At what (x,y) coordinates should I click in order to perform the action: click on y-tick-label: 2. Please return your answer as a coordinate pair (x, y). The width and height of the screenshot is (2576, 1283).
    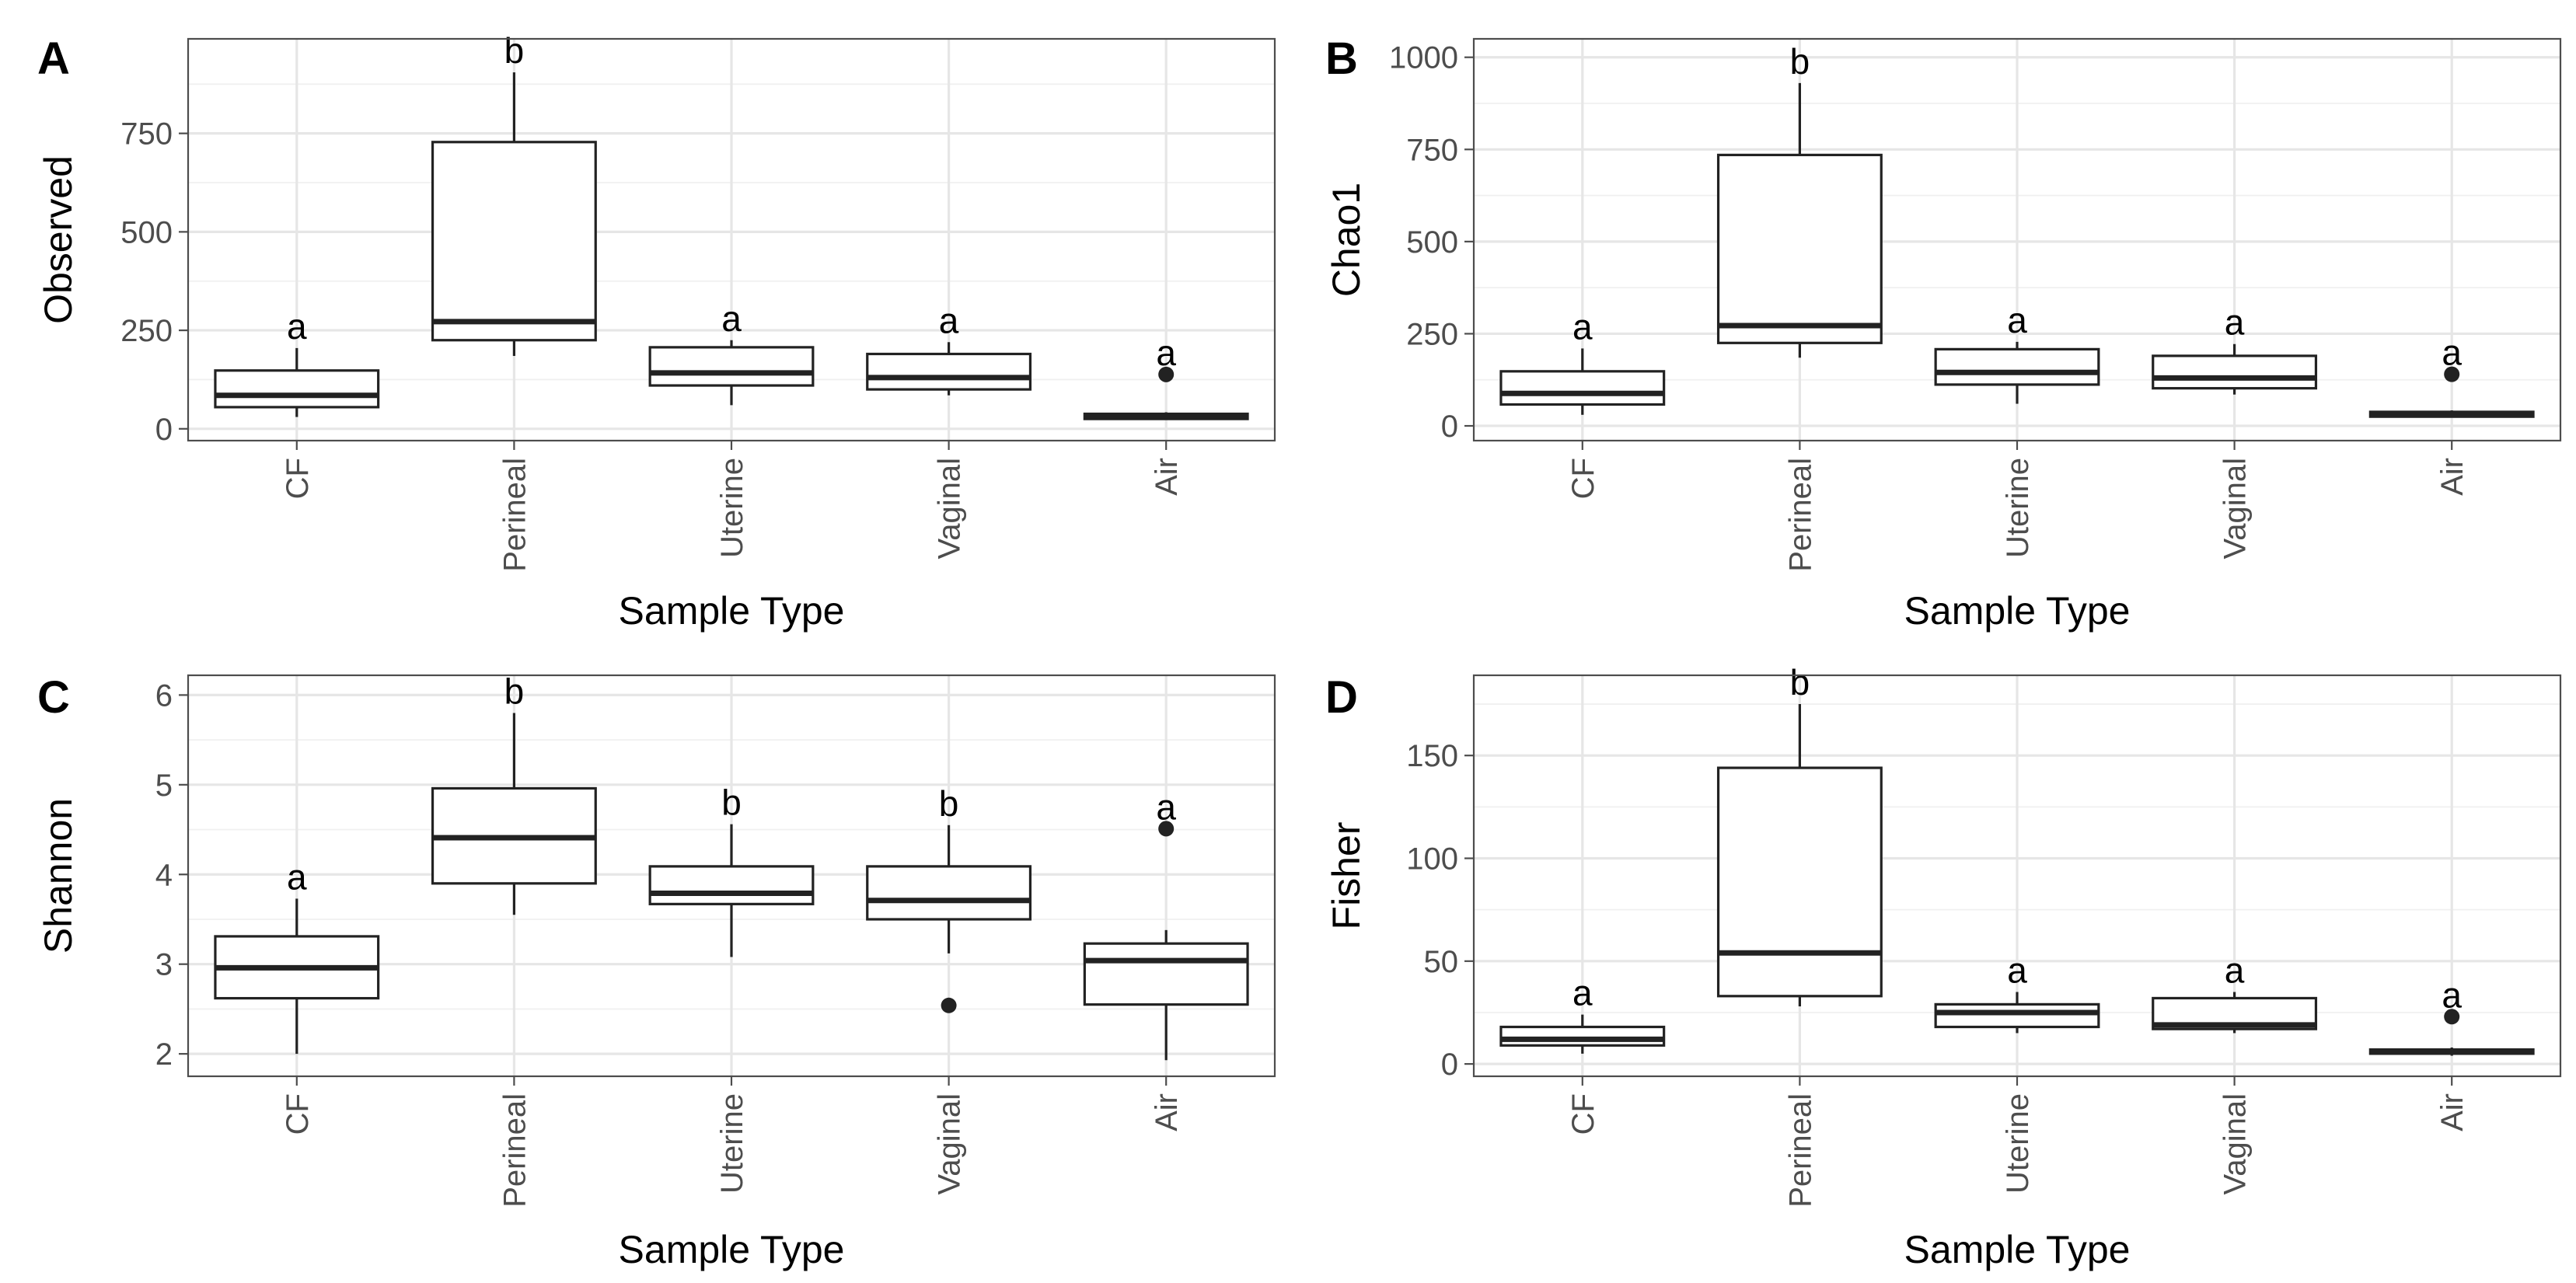
    Looking at the image, I should click on (164, 1054).